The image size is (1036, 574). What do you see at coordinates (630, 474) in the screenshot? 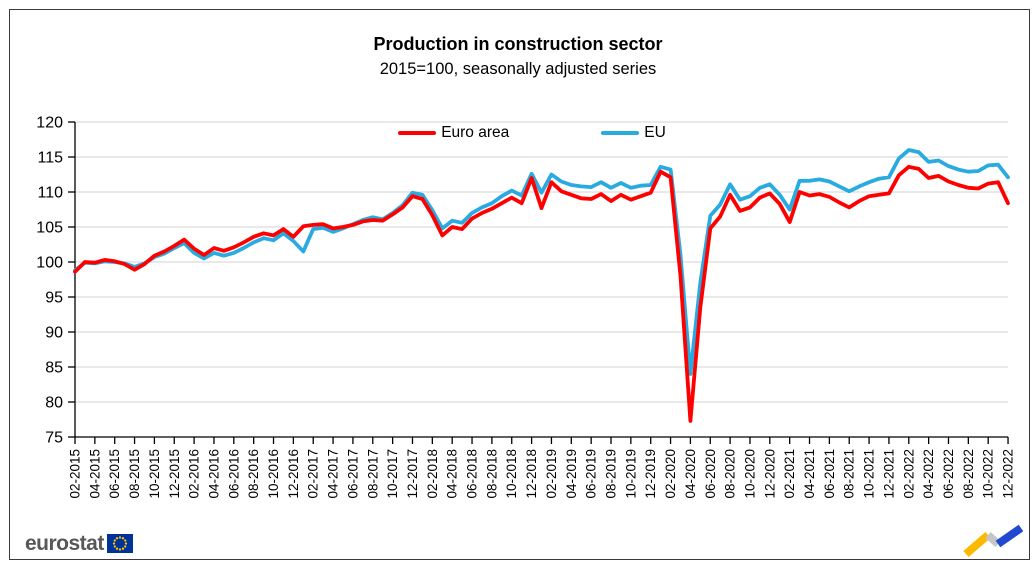
I see `x-tick-label: 10-2019` at bounding box center [630, 474].